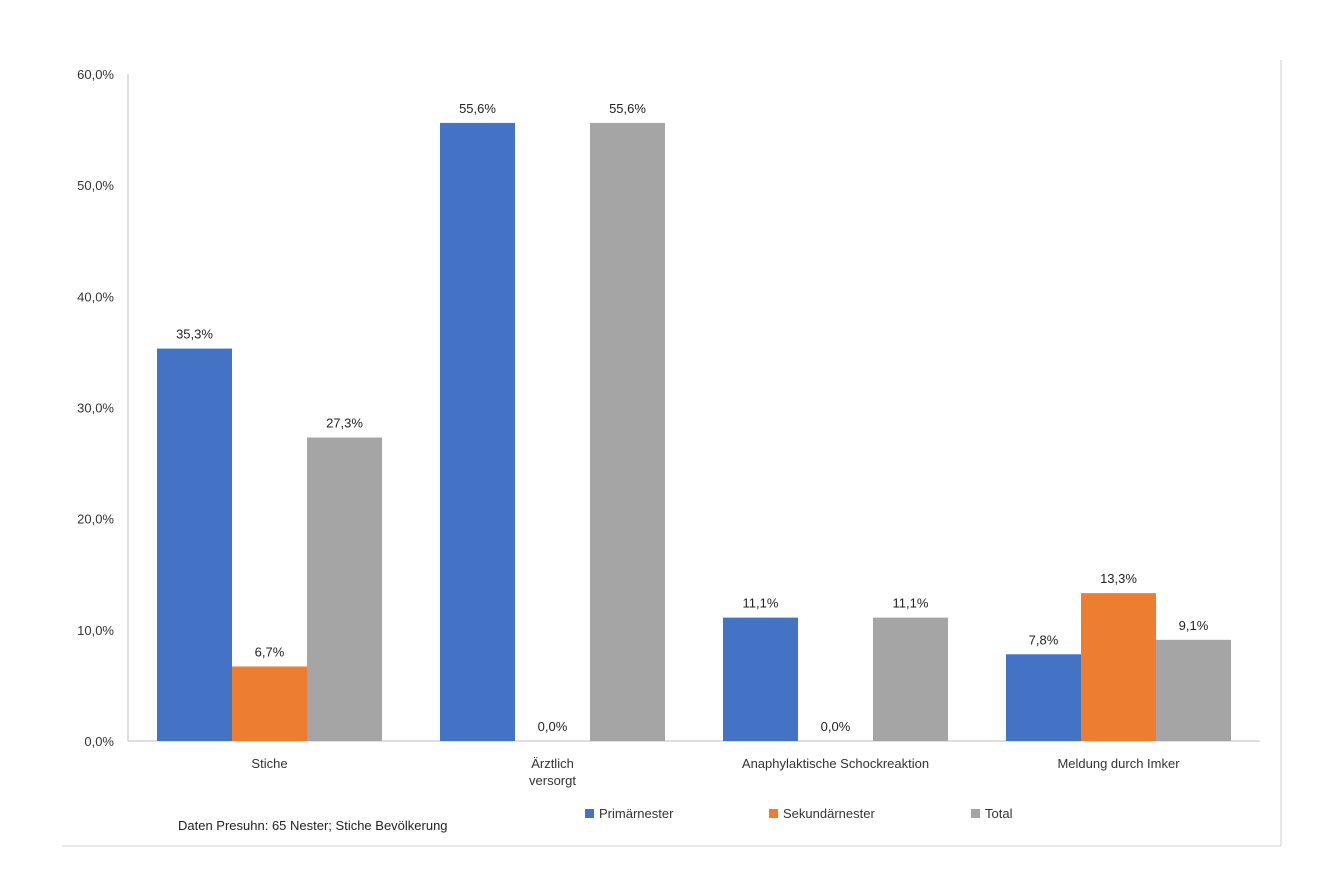  I want to click on x-category-label: Stiche, so click(269, 763).